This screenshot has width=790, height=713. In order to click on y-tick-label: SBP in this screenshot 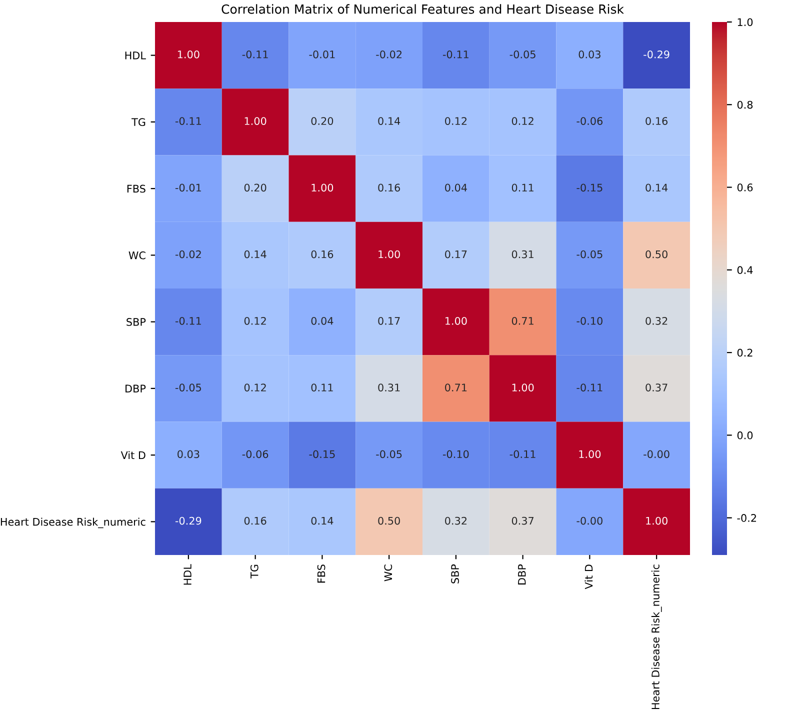, I will do `click(136, 322)`.